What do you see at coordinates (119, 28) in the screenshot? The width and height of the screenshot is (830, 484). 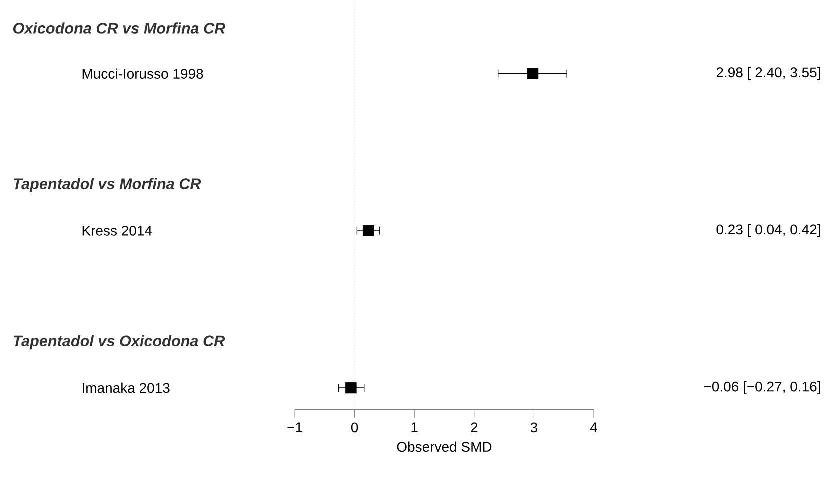 I see `text: Oxicodona CR vs Morfina CR` at bounding box center [119, 28].